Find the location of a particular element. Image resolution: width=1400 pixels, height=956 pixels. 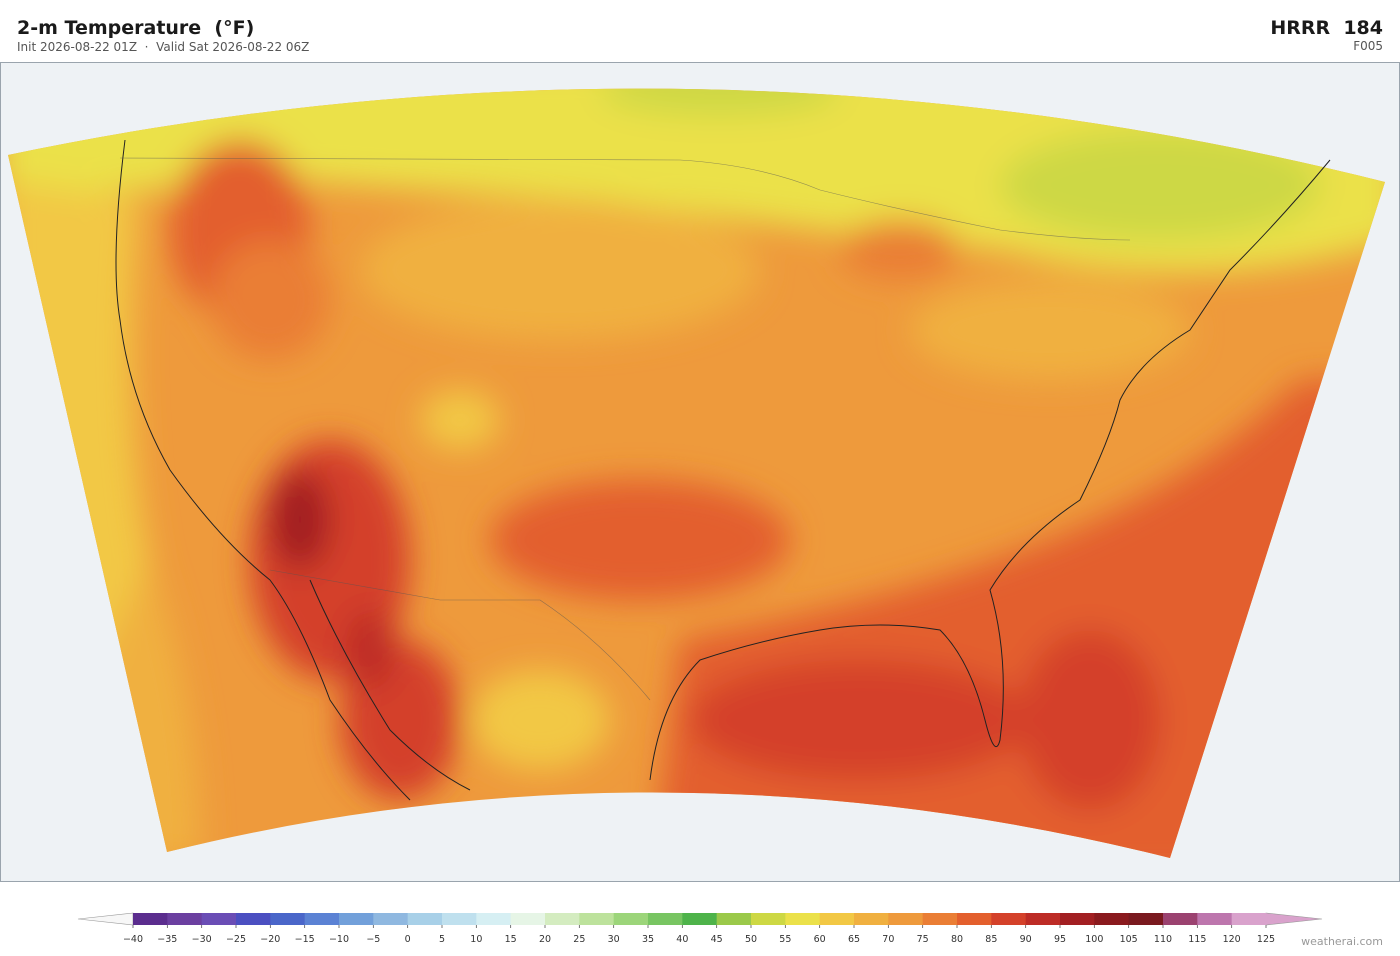

colorbar-tick-label: 110 is located at coordinates (1163, 939).